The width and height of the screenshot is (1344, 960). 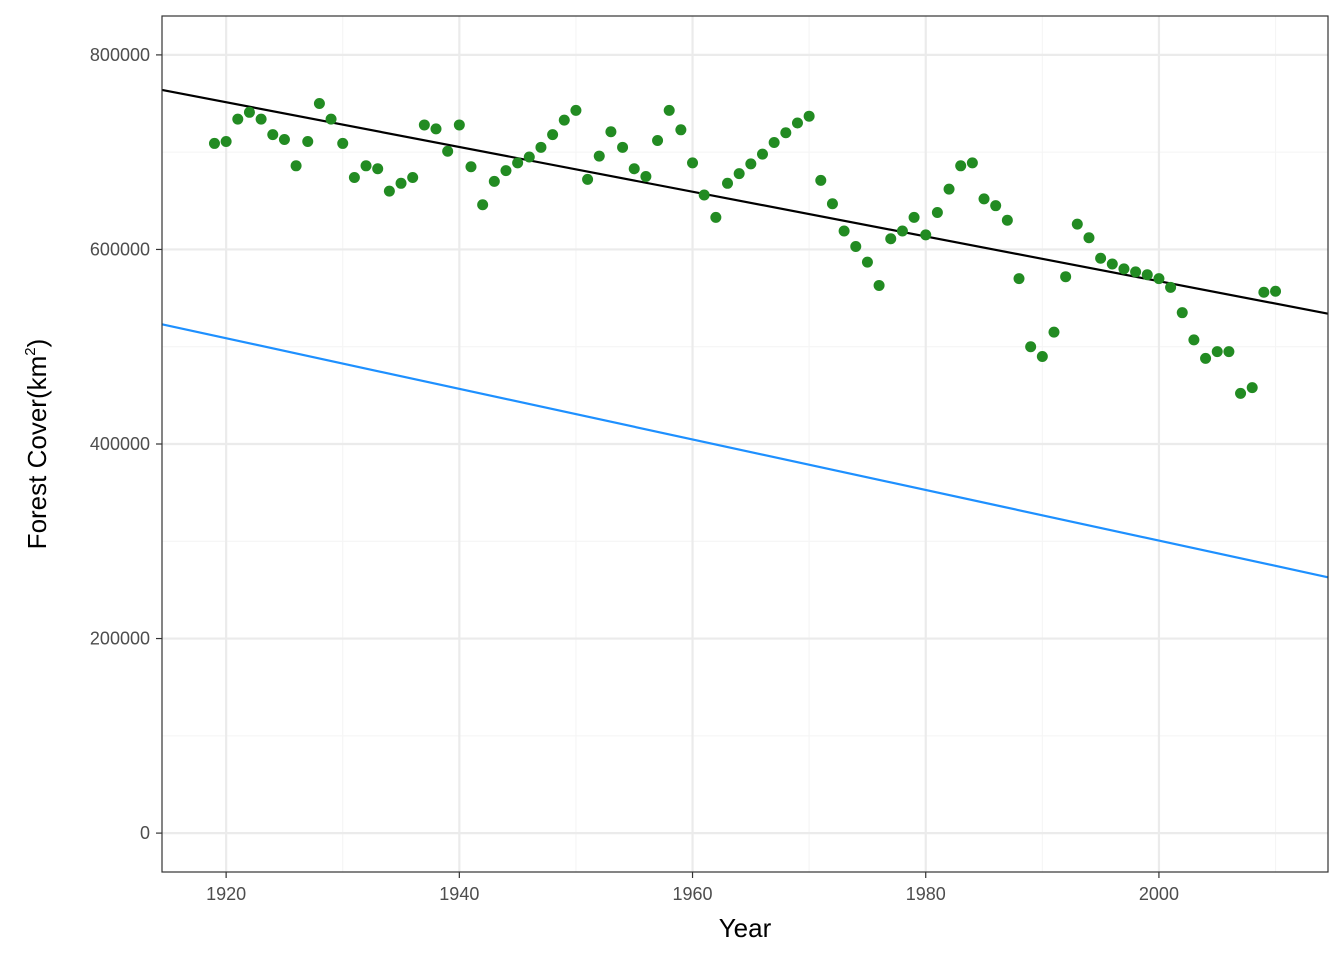 I want to click on x-axis: 1920 1940 1960 1980 2000, so click(x=692, y=888).